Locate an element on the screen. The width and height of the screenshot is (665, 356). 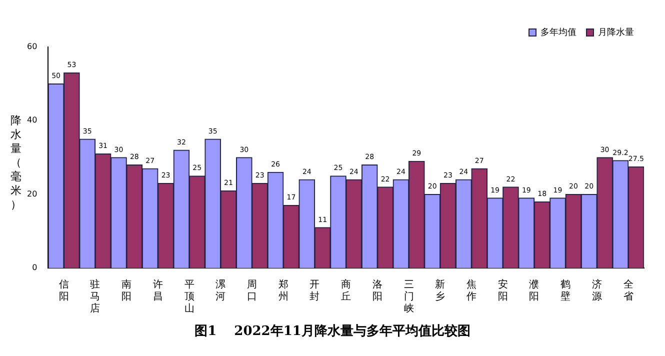
x-tick-label: 周口 is located at coordinates (252, 291).